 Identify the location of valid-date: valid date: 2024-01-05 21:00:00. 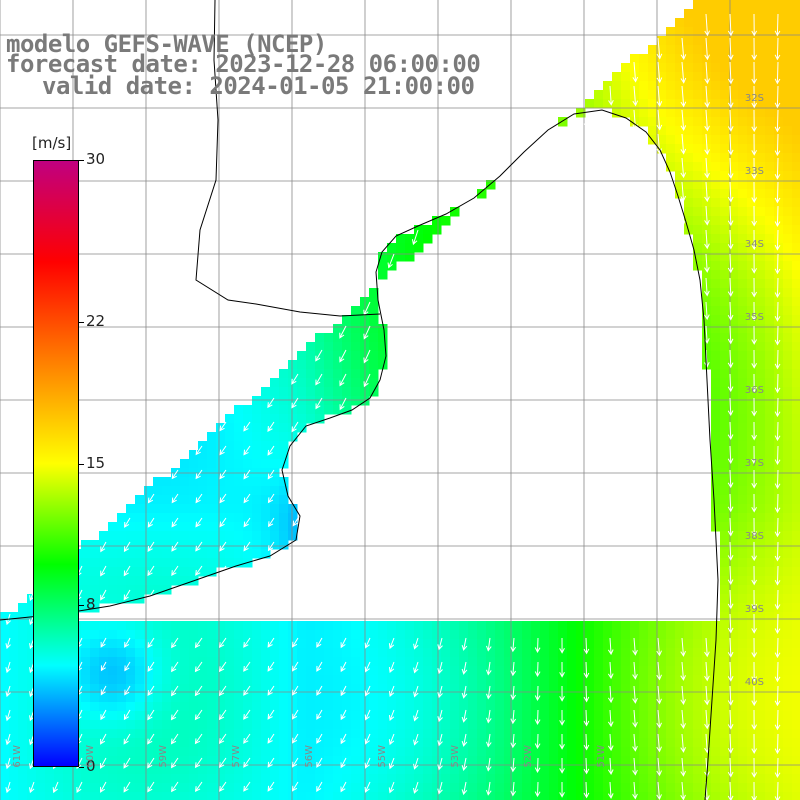
(258, 86).